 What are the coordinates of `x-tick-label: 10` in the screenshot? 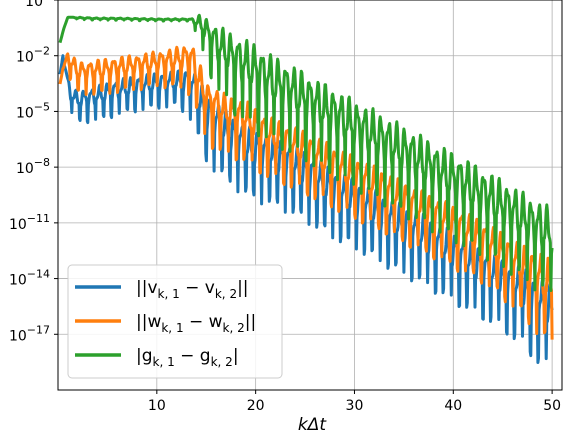 It's located at (157, 406).